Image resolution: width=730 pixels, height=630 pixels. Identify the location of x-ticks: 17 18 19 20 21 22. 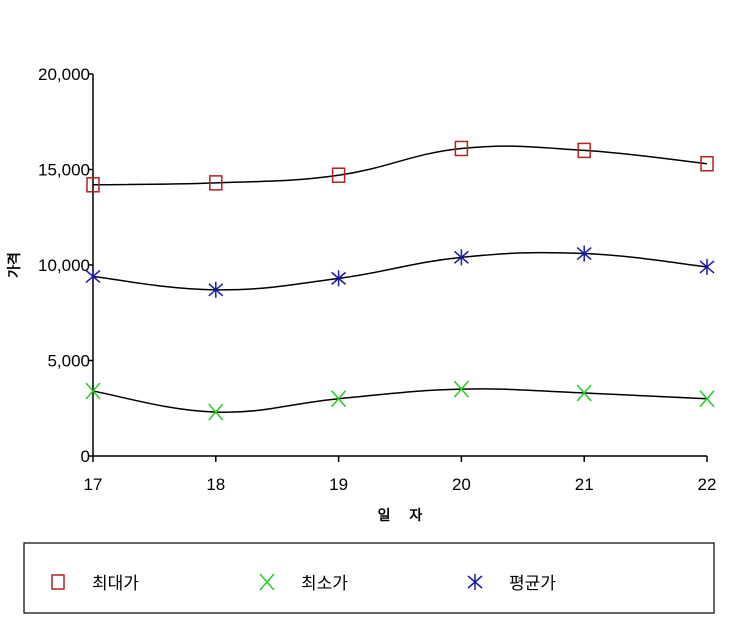
(400, 475).